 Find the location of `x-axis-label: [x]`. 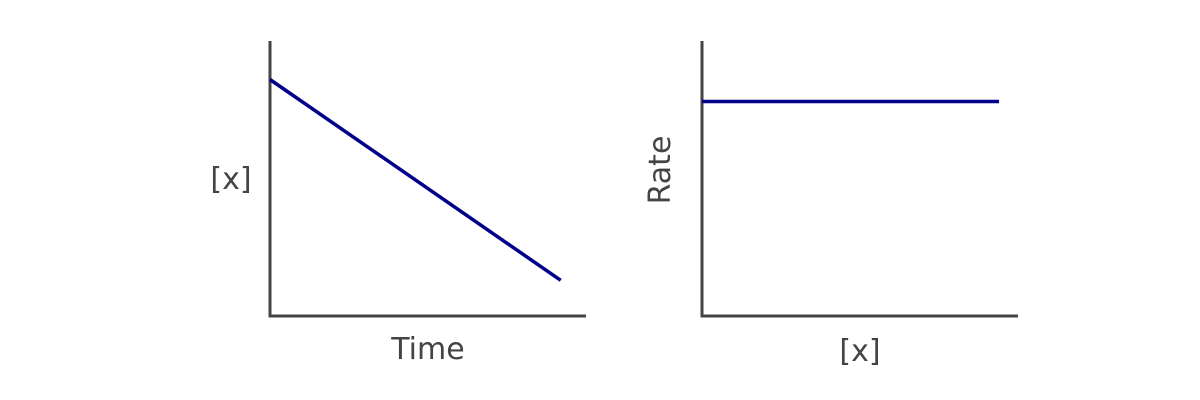

x-axis-label: [x] is located at coordinates (859, 351).